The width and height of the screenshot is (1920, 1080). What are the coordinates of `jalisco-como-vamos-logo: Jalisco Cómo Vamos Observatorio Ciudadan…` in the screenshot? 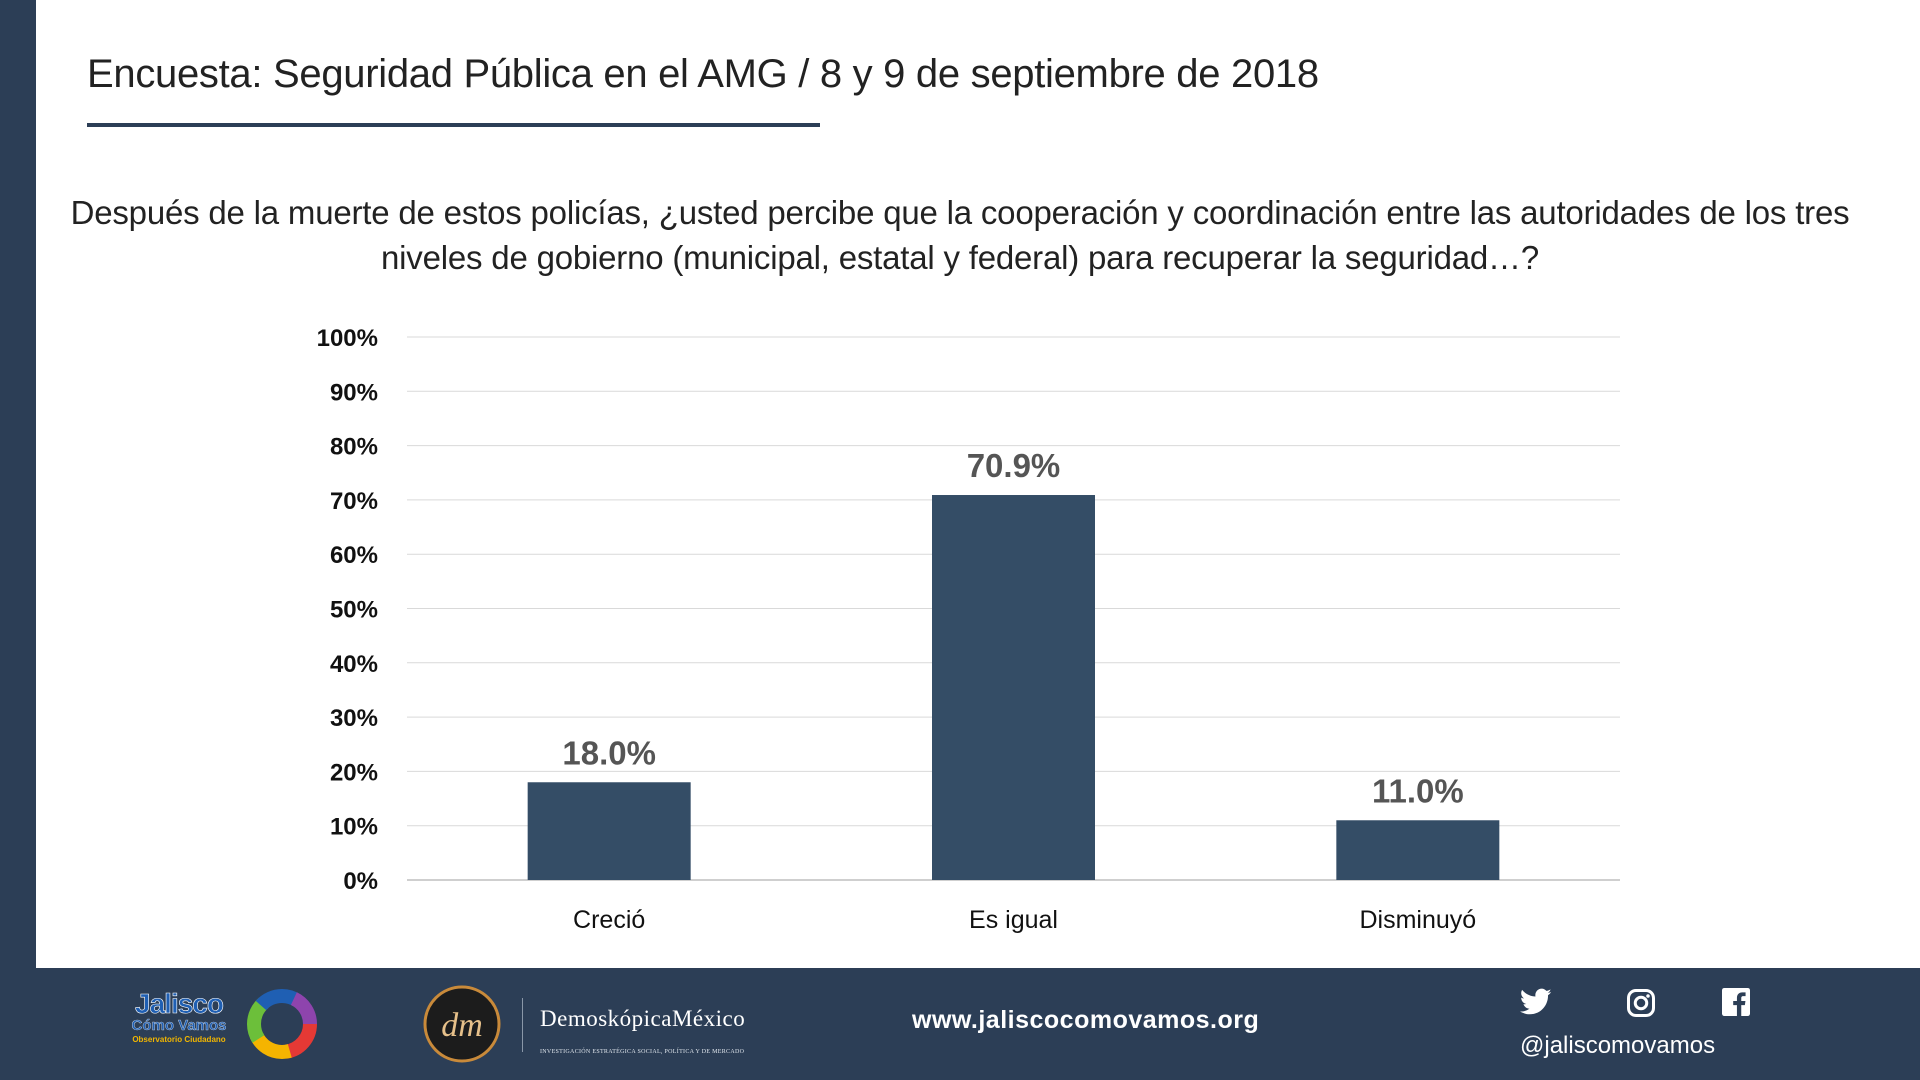 It's located at (224, 1024).